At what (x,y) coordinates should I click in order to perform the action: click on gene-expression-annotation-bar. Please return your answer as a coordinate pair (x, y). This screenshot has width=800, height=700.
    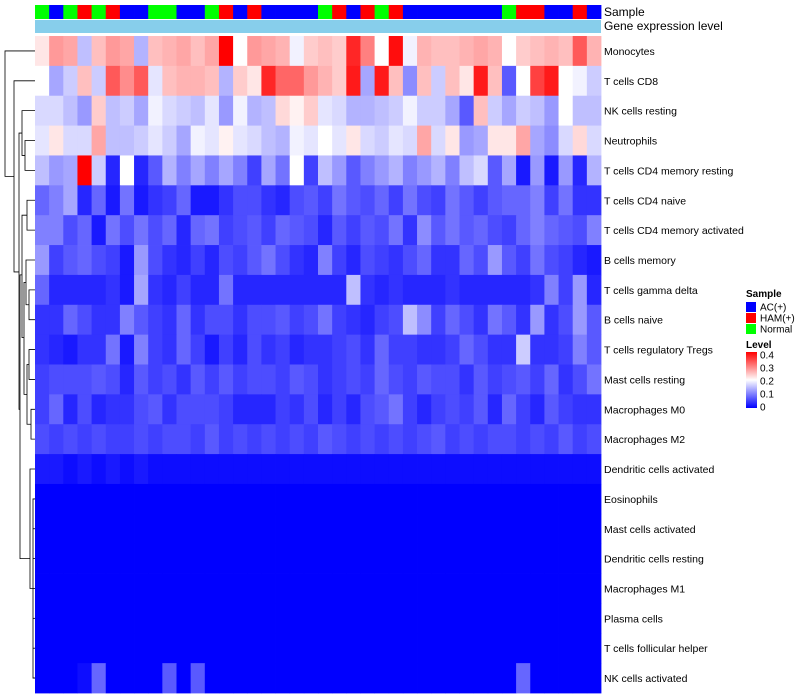
    Looking at the image, I should click on (318, 26).